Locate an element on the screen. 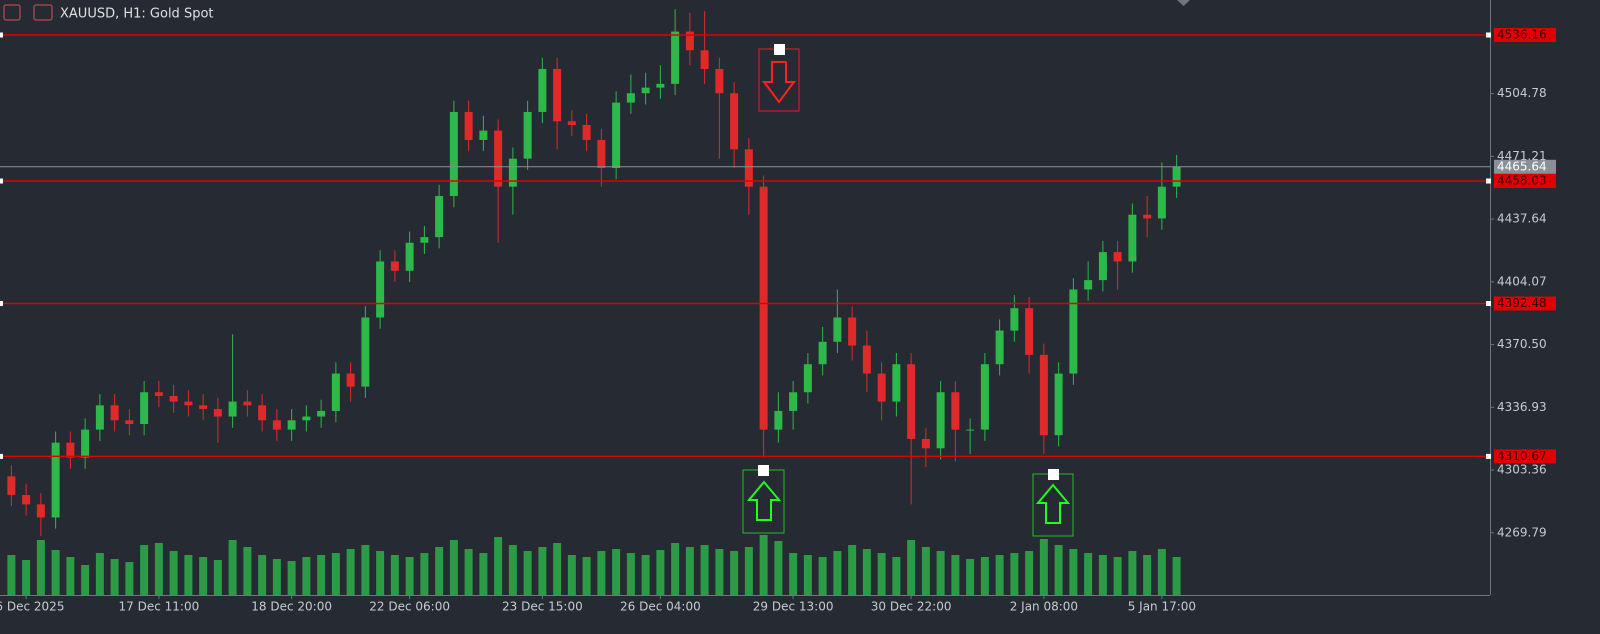 The width and height of the screenshot is (1600, 634). sell-signal is located at coordinates (779, 78).